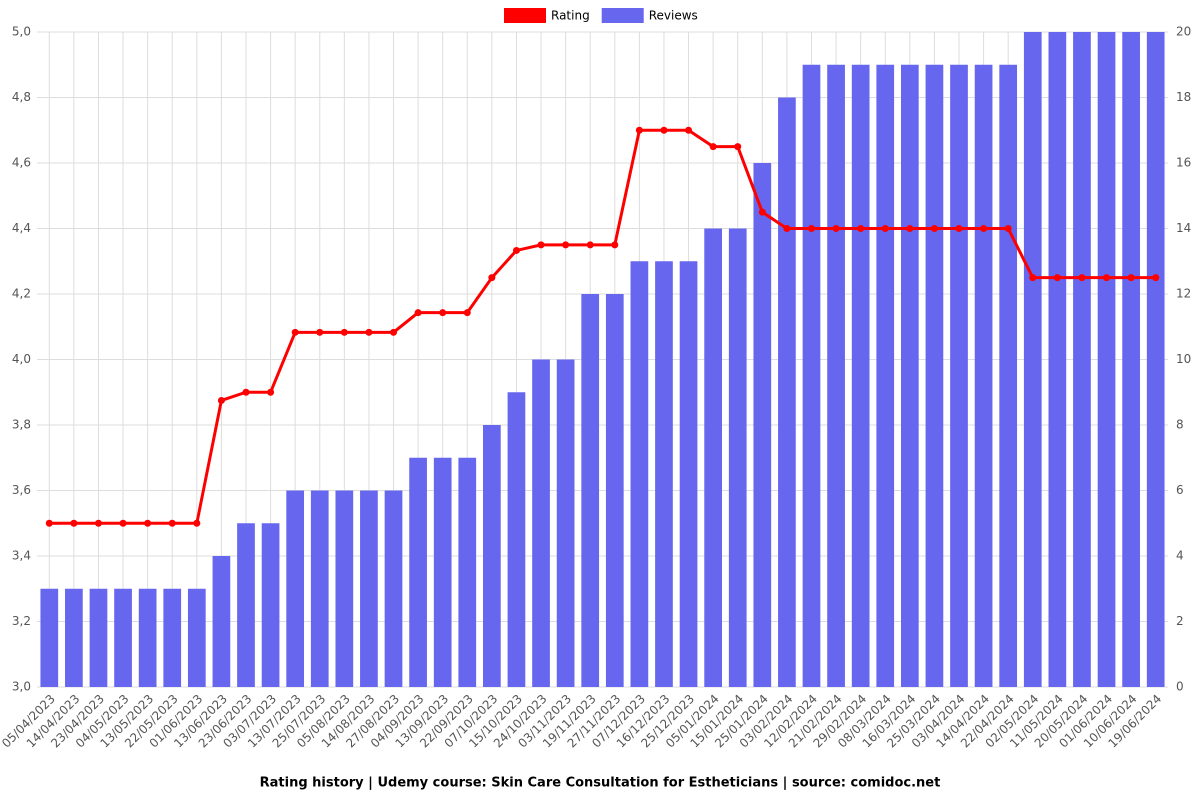 Image resolution: width=1200 pixels, height=800 pixels. I want to click on y2-tick-label: 12, so click(1183, 294).